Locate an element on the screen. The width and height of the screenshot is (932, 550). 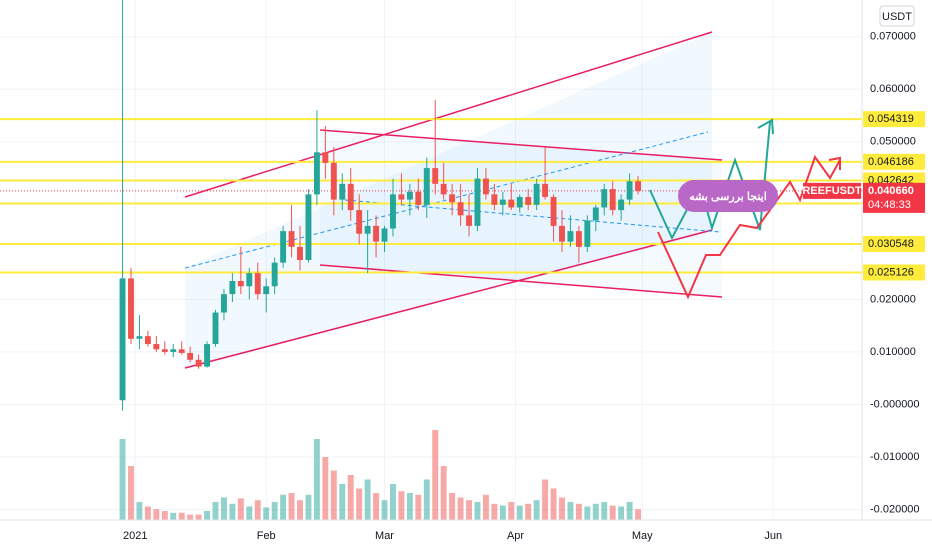
annotation-bubble is located at coordinates (728, 196).